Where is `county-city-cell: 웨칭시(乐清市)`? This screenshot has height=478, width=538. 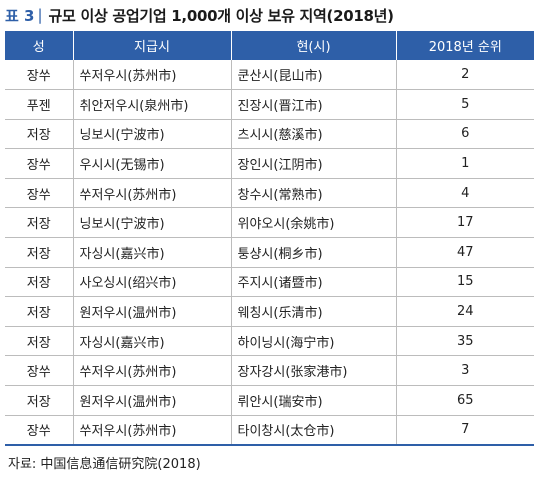
county-city-cell: 웨칭시(乐清市) is located at coordinates (313, 311).